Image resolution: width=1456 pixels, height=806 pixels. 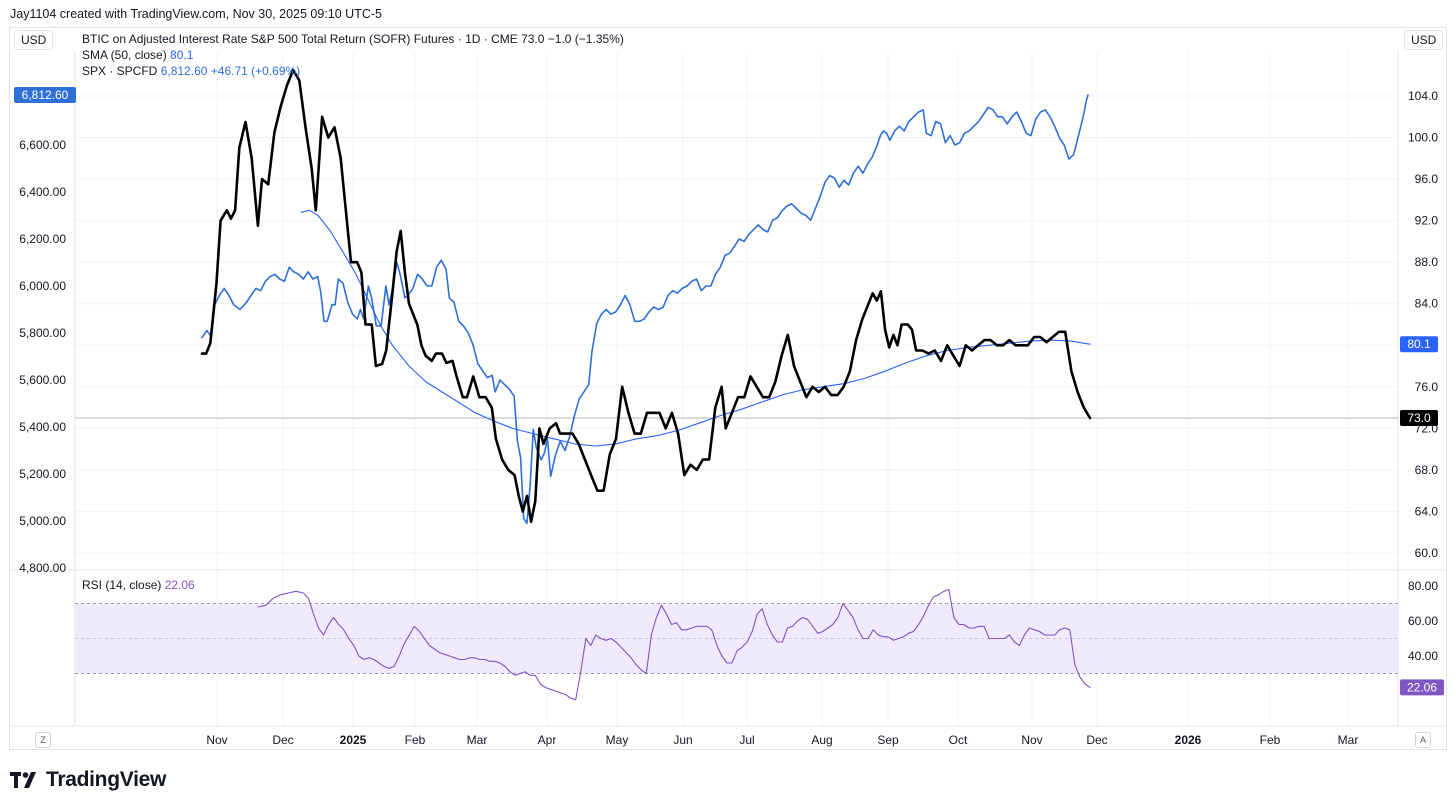 I want to click on x-tick-label: 2026, so click(x=1188, y=740).